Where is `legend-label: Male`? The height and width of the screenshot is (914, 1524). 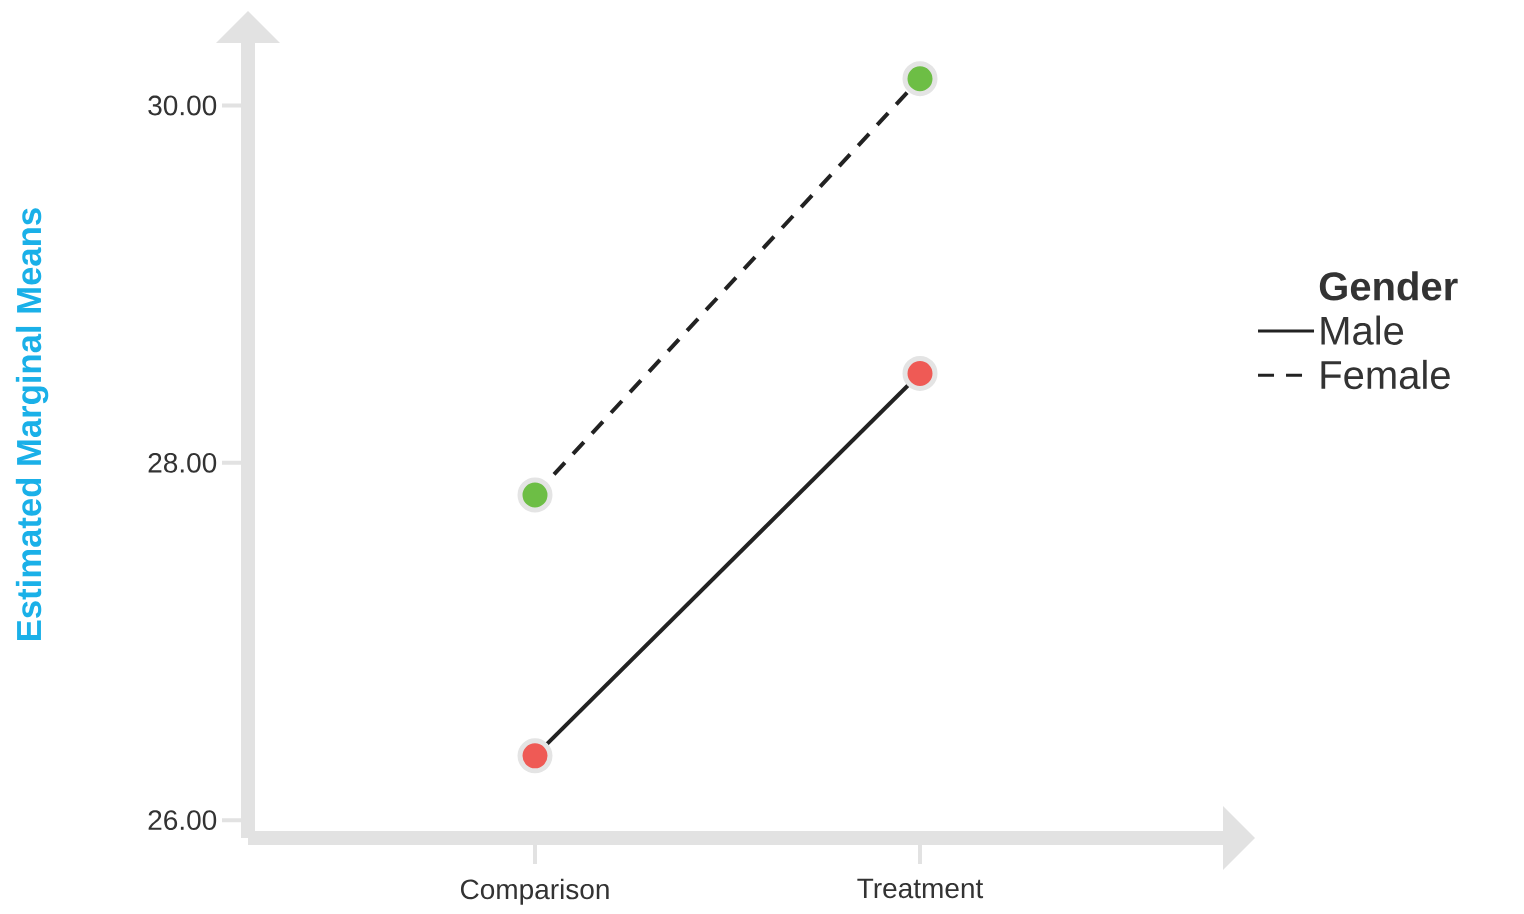
legend-label: Male is located at coordinates (1362, 330).